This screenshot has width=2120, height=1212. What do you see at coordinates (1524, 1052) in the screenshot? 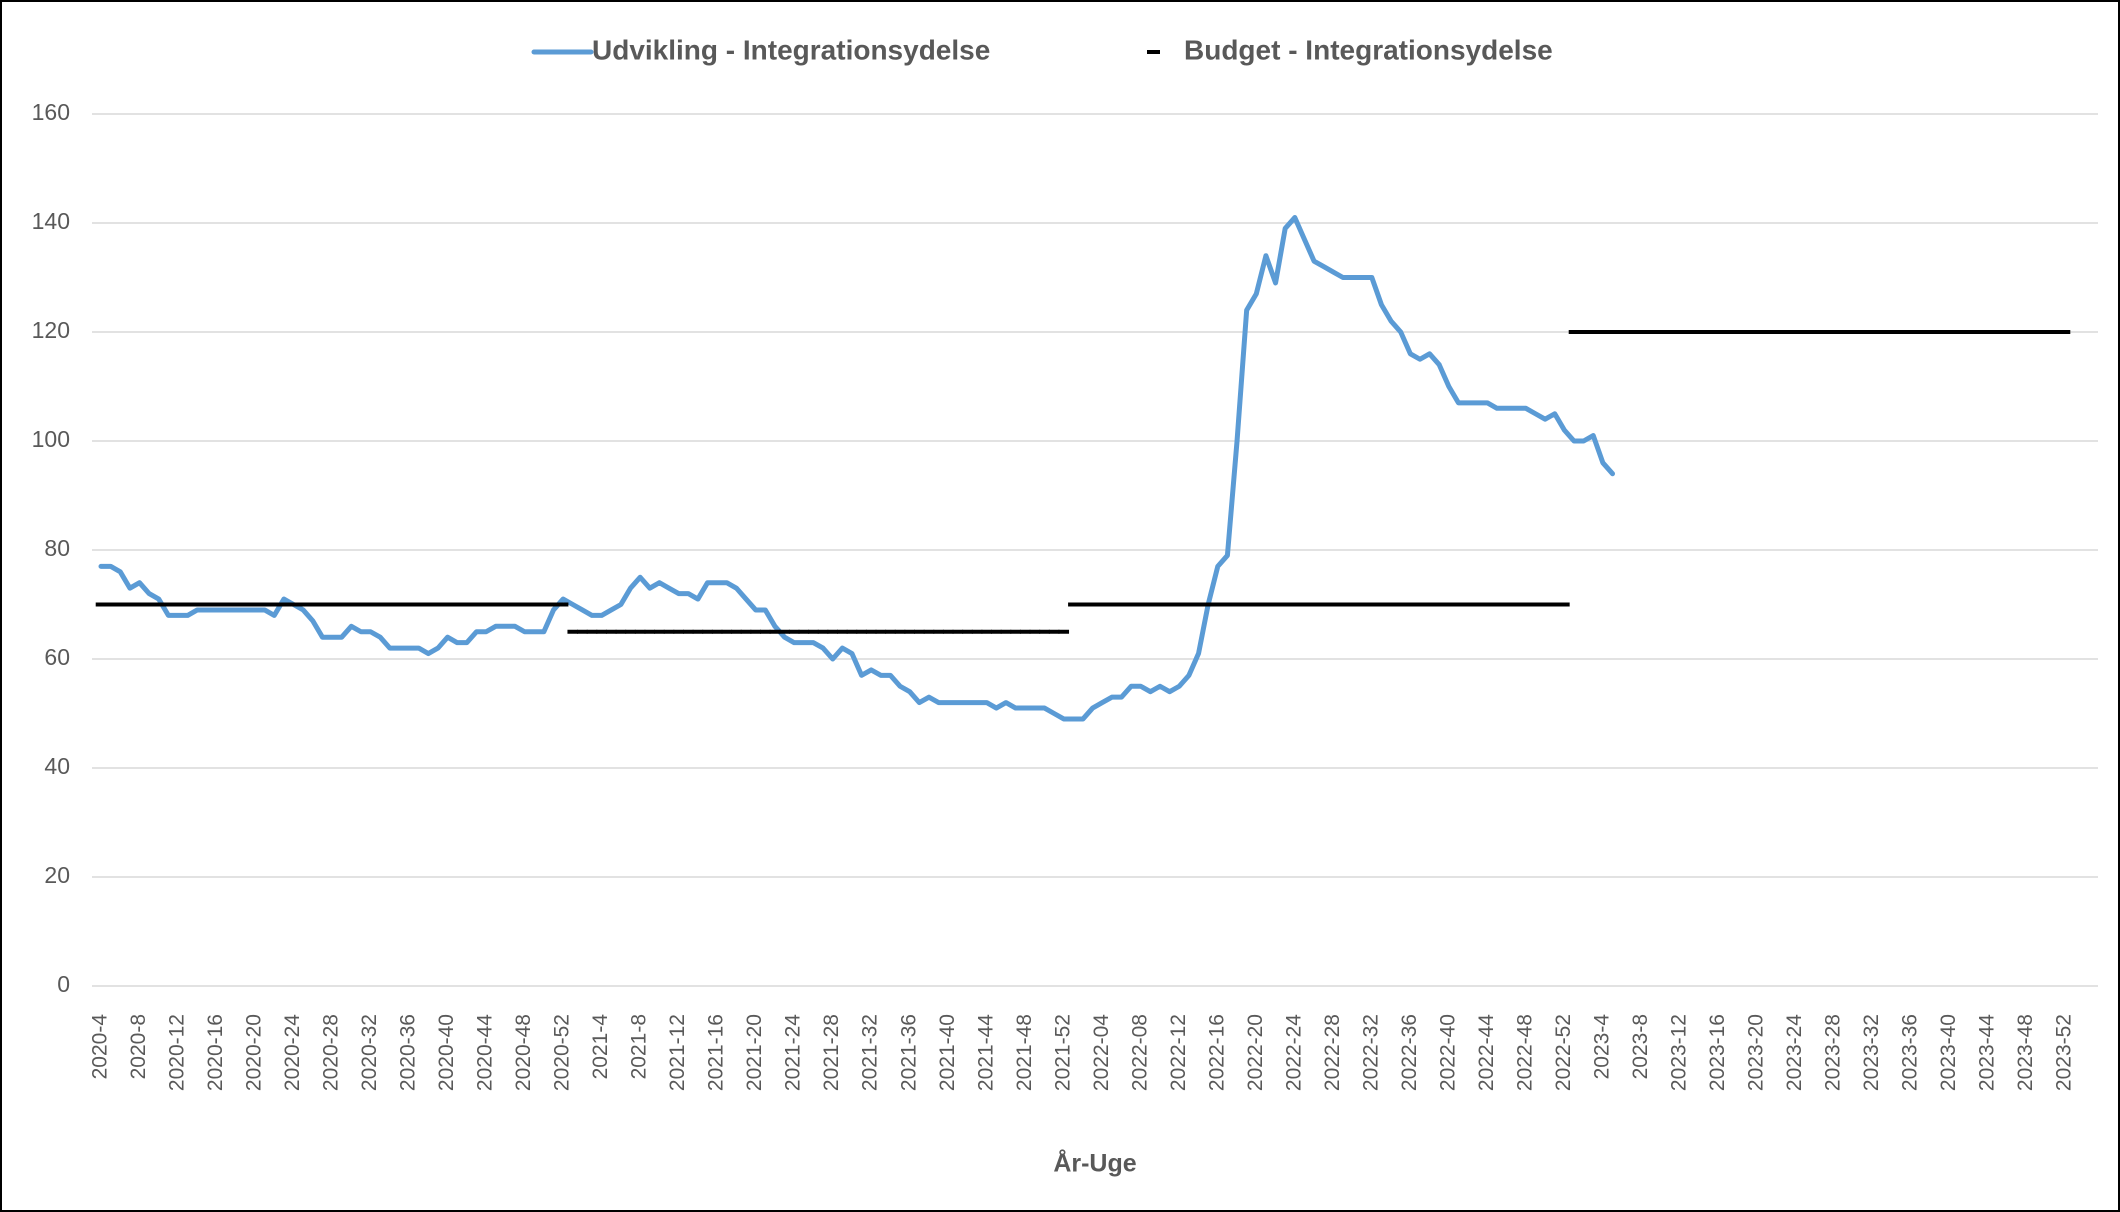
I see `x-tick-label: 2022-48` at bounding box center [1524, 1052].